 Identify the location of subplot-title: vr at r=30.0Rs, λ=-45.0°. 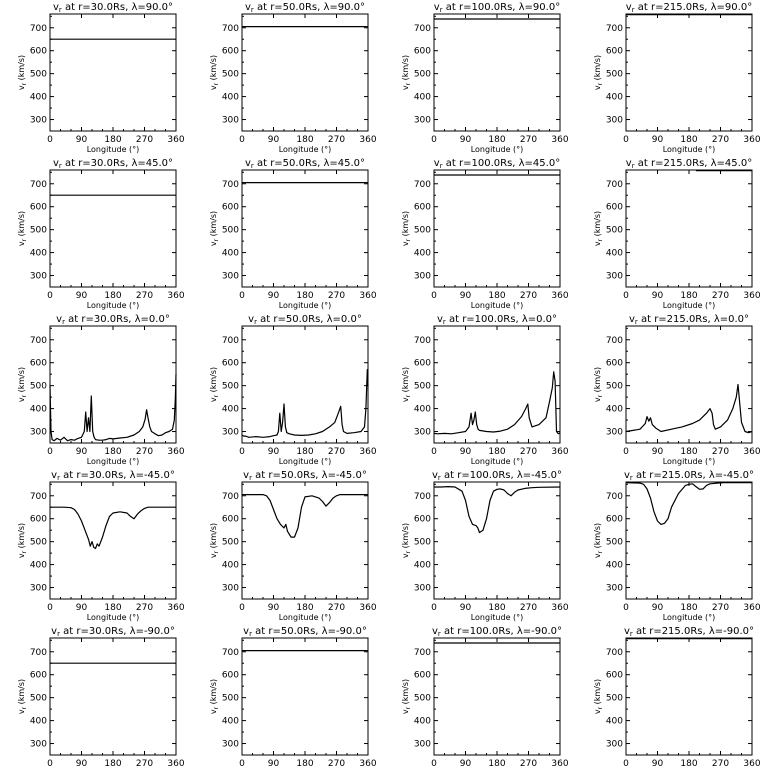
(113, 476).